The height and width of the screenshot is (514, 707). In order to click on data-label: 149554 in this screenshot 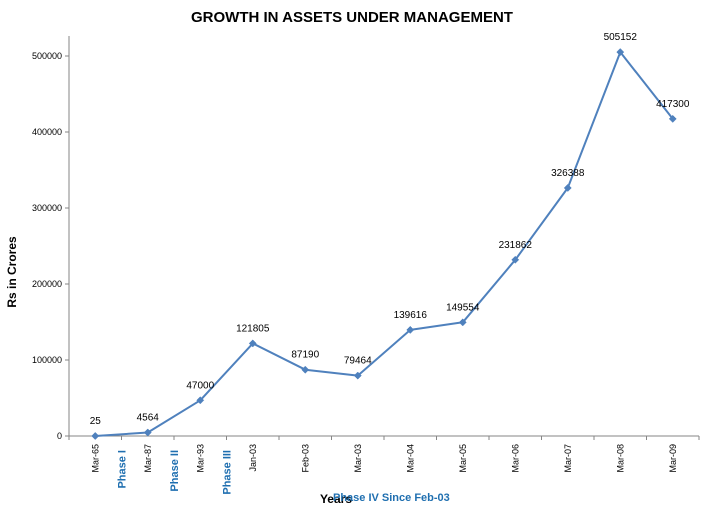, I will do `click(463, 307)`.